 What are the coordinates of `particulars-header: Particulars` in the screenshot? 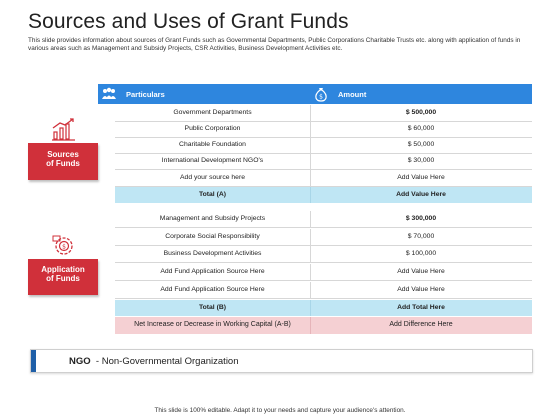 It's located at (215, 94).